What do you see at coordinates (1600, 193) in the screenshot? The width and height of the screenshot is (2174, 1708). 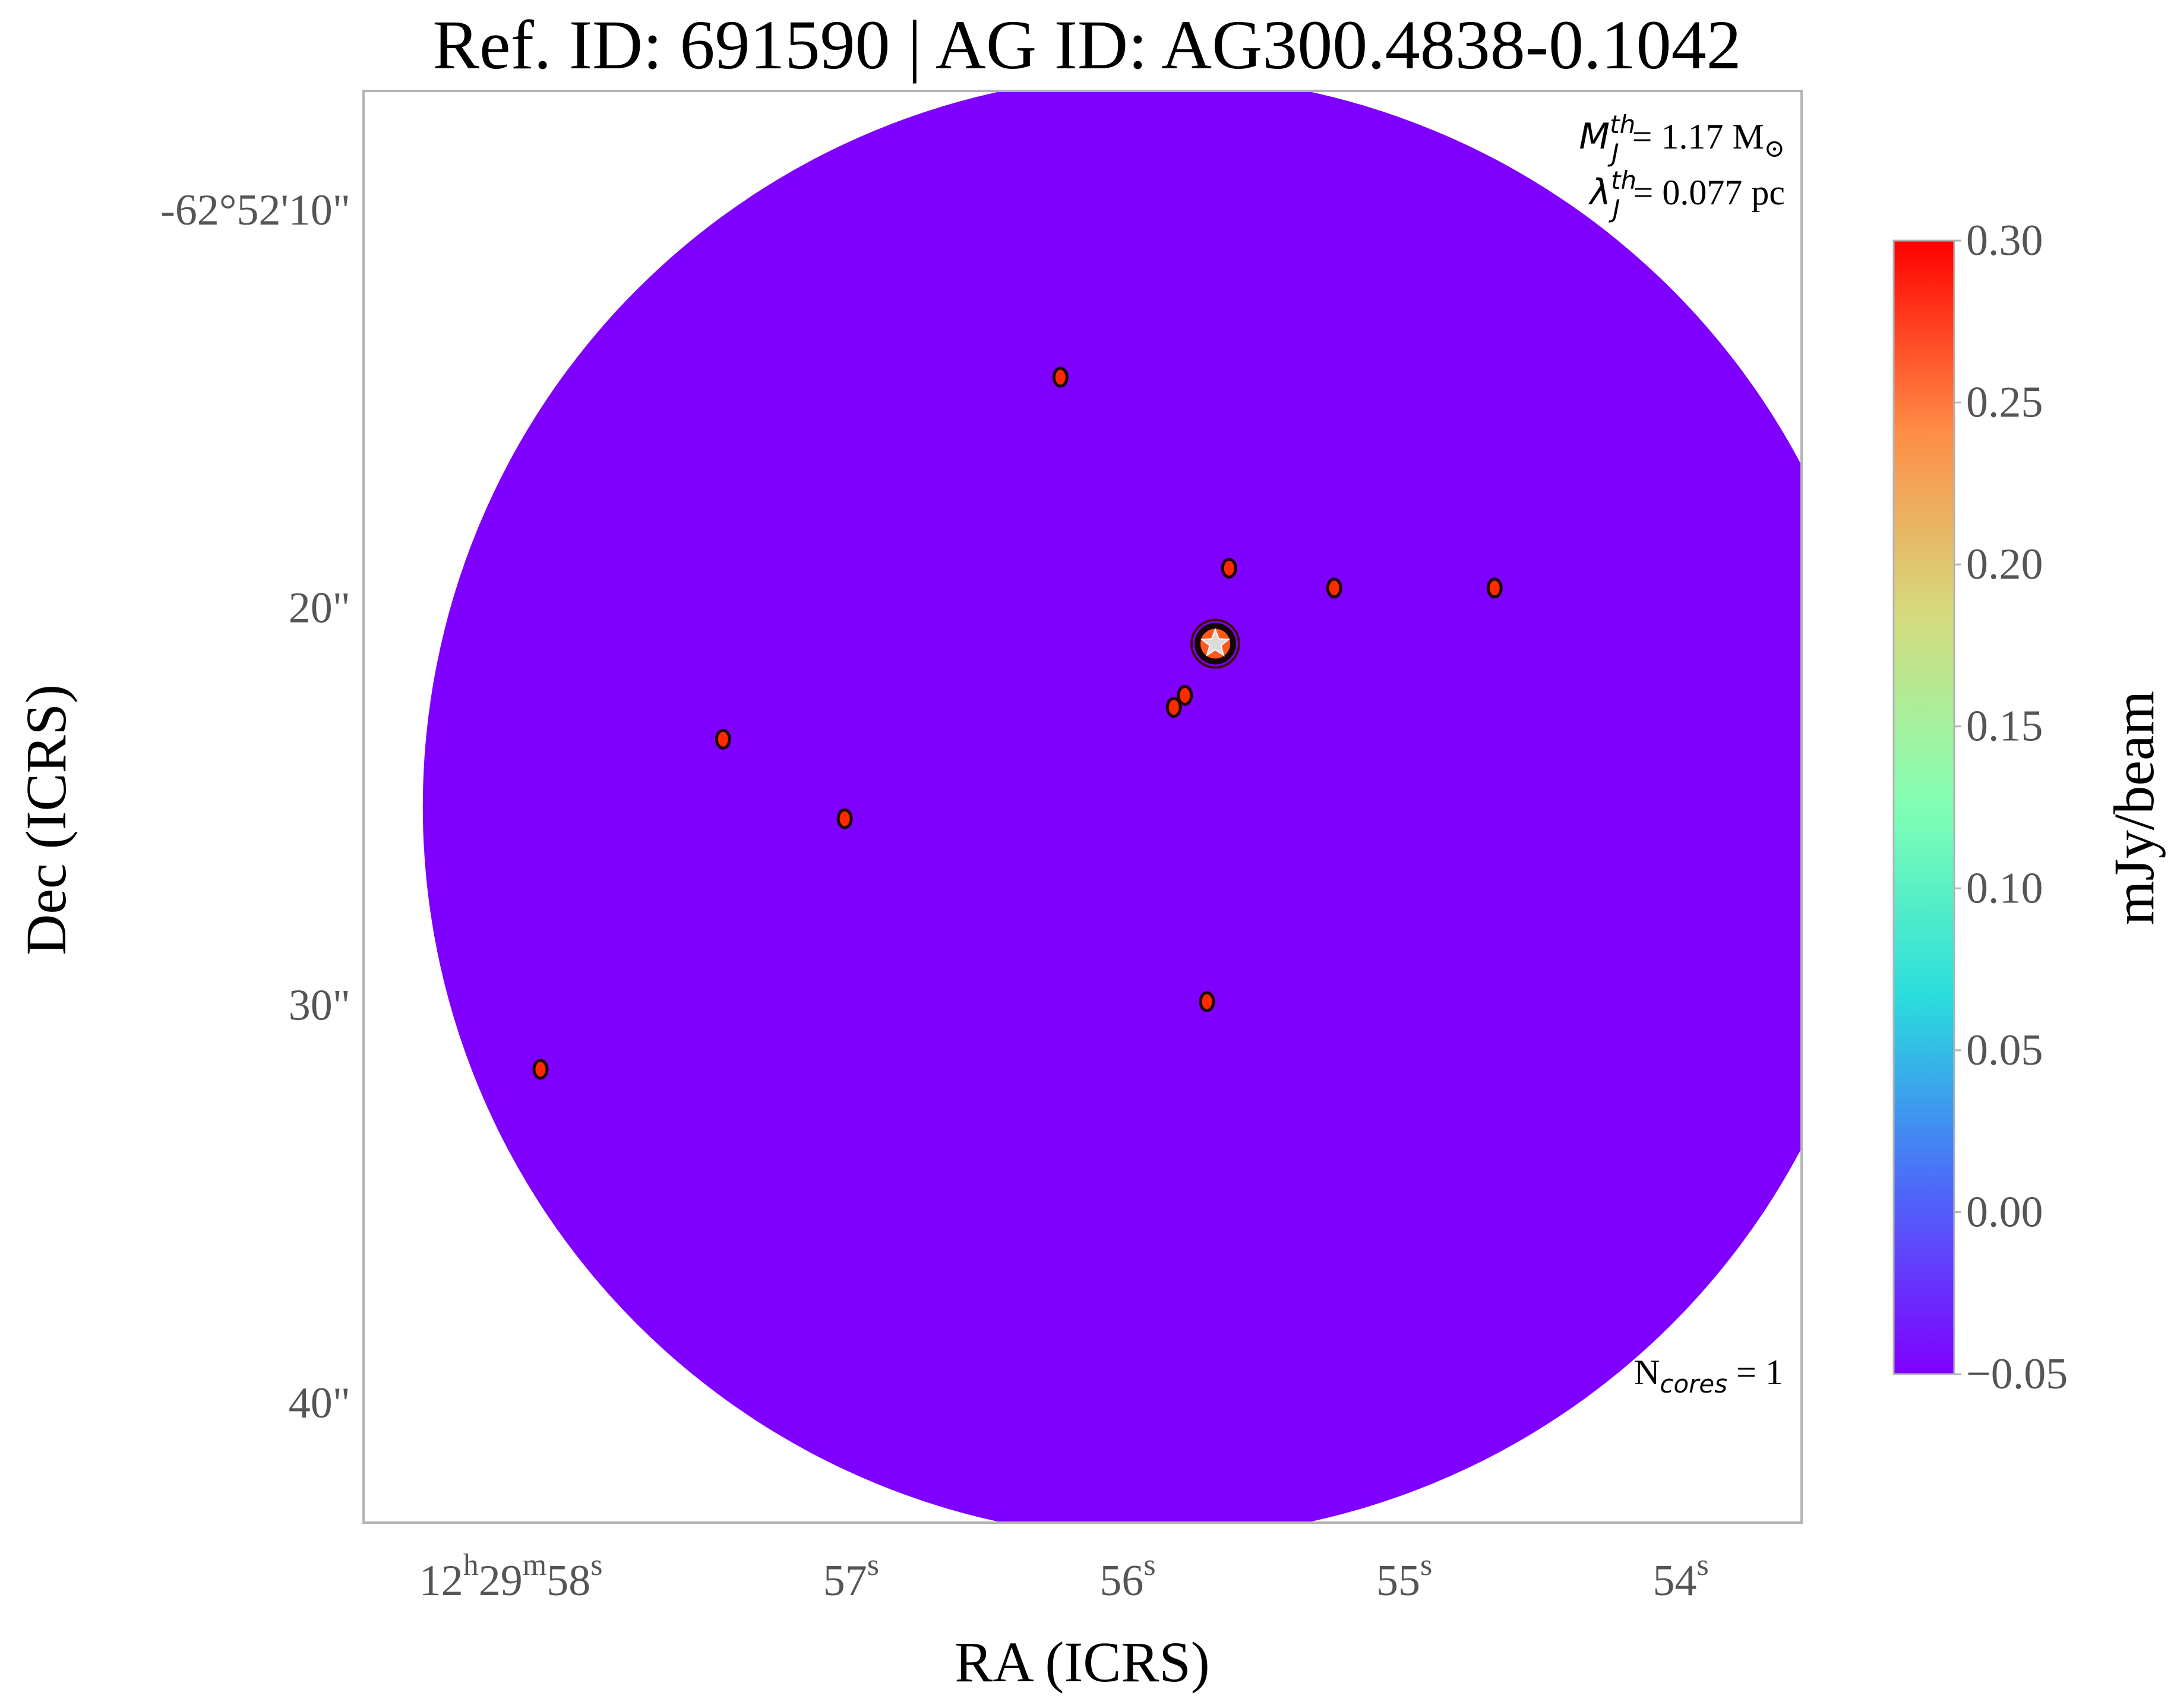 I see `jeans-length-symbol: λ` at bounding box center [1600, 193].